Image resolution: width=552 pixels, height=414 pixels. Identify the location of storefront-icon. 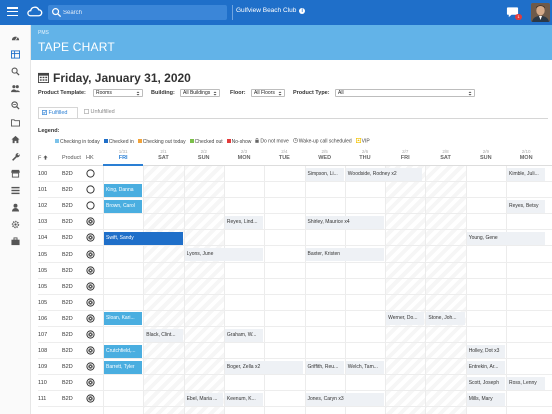
(15, 173).